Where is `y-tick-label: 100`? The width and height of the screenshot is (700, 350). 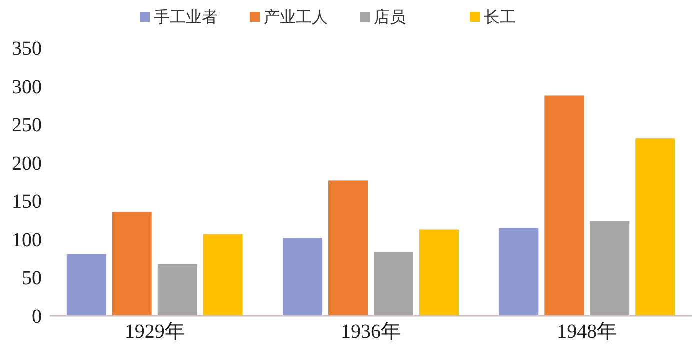
y-tick-label: 100 is located at coordinates (27, 240).